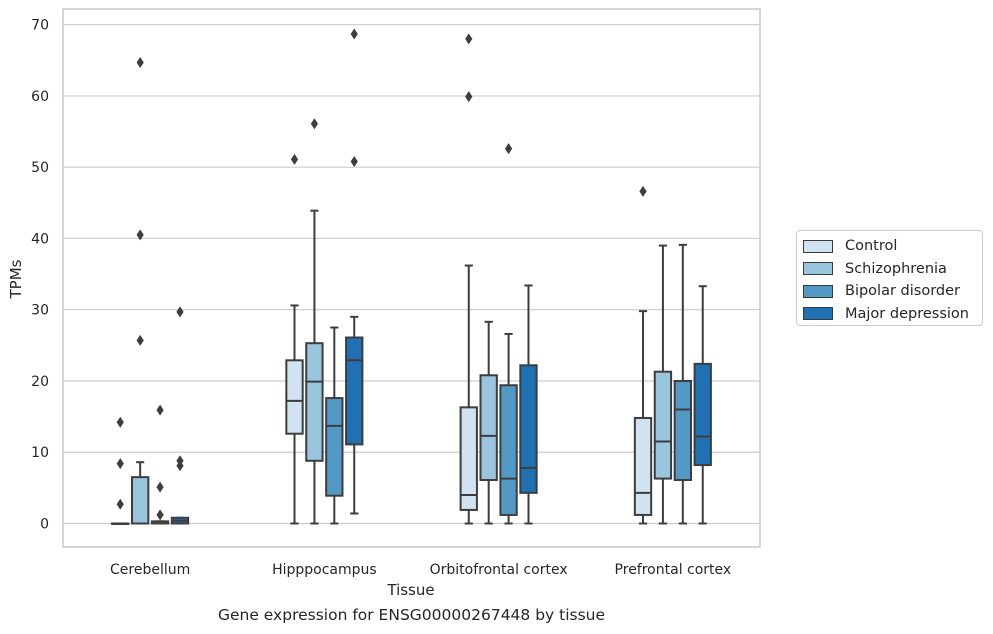  What do you see at coordinates (40, 97) in the screenshot?
I see `y-tick-label: 60` at bounding box center [40, 97].